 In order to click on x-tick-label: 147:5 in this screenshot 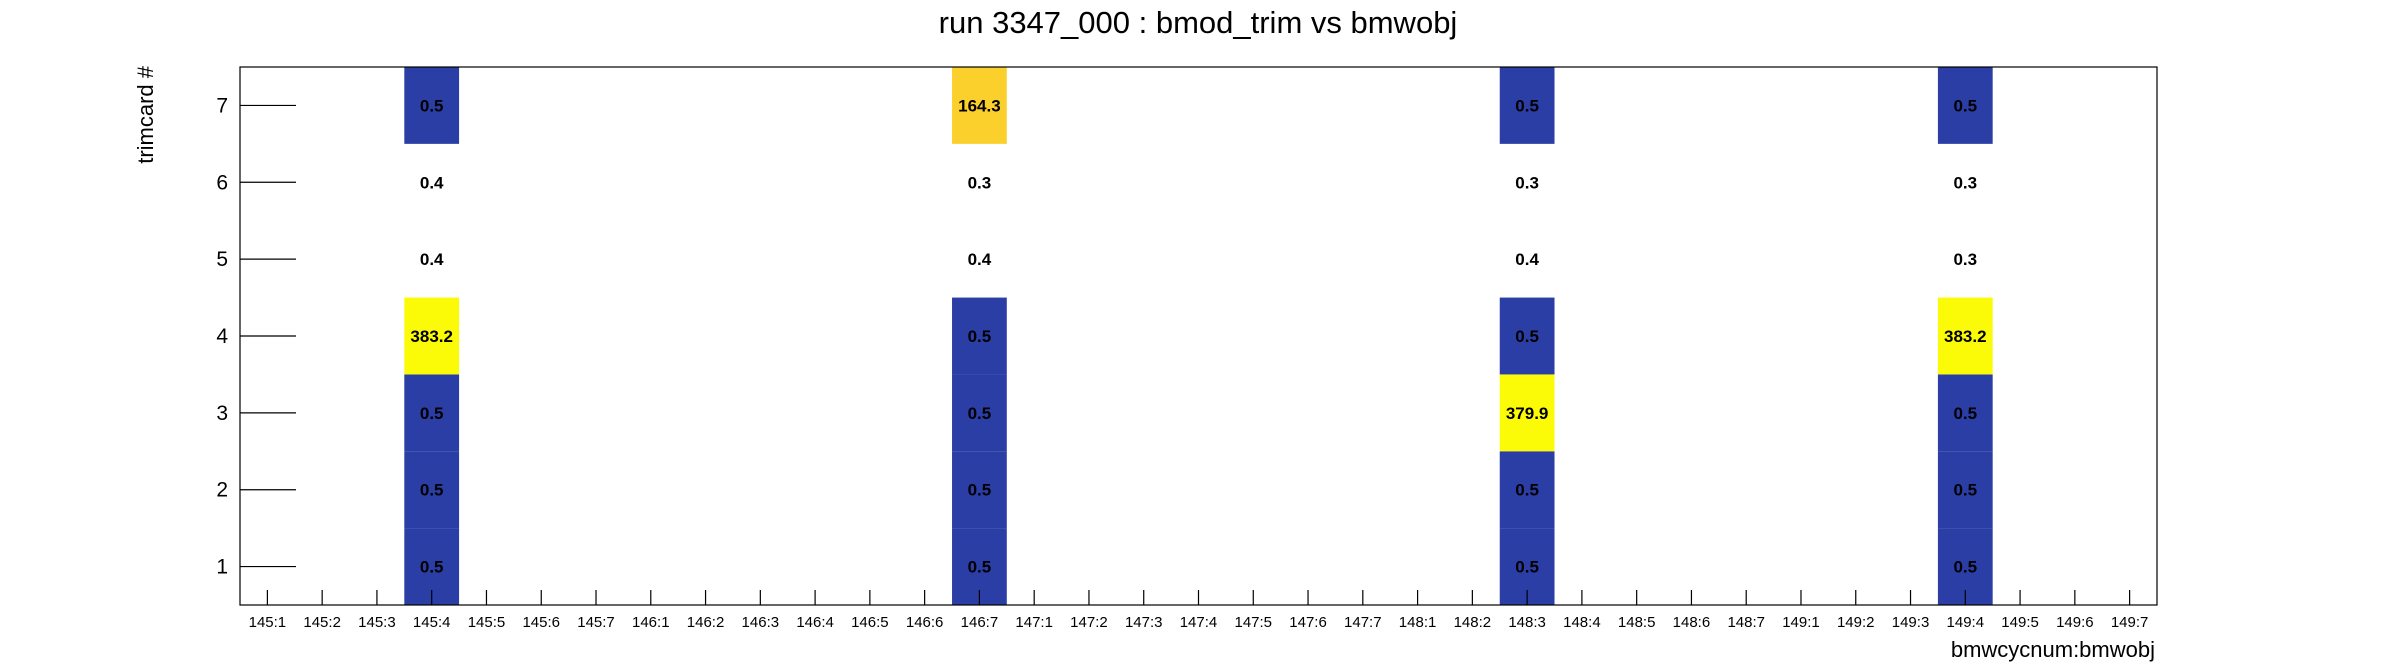, I will do `click(1253, 622)`.